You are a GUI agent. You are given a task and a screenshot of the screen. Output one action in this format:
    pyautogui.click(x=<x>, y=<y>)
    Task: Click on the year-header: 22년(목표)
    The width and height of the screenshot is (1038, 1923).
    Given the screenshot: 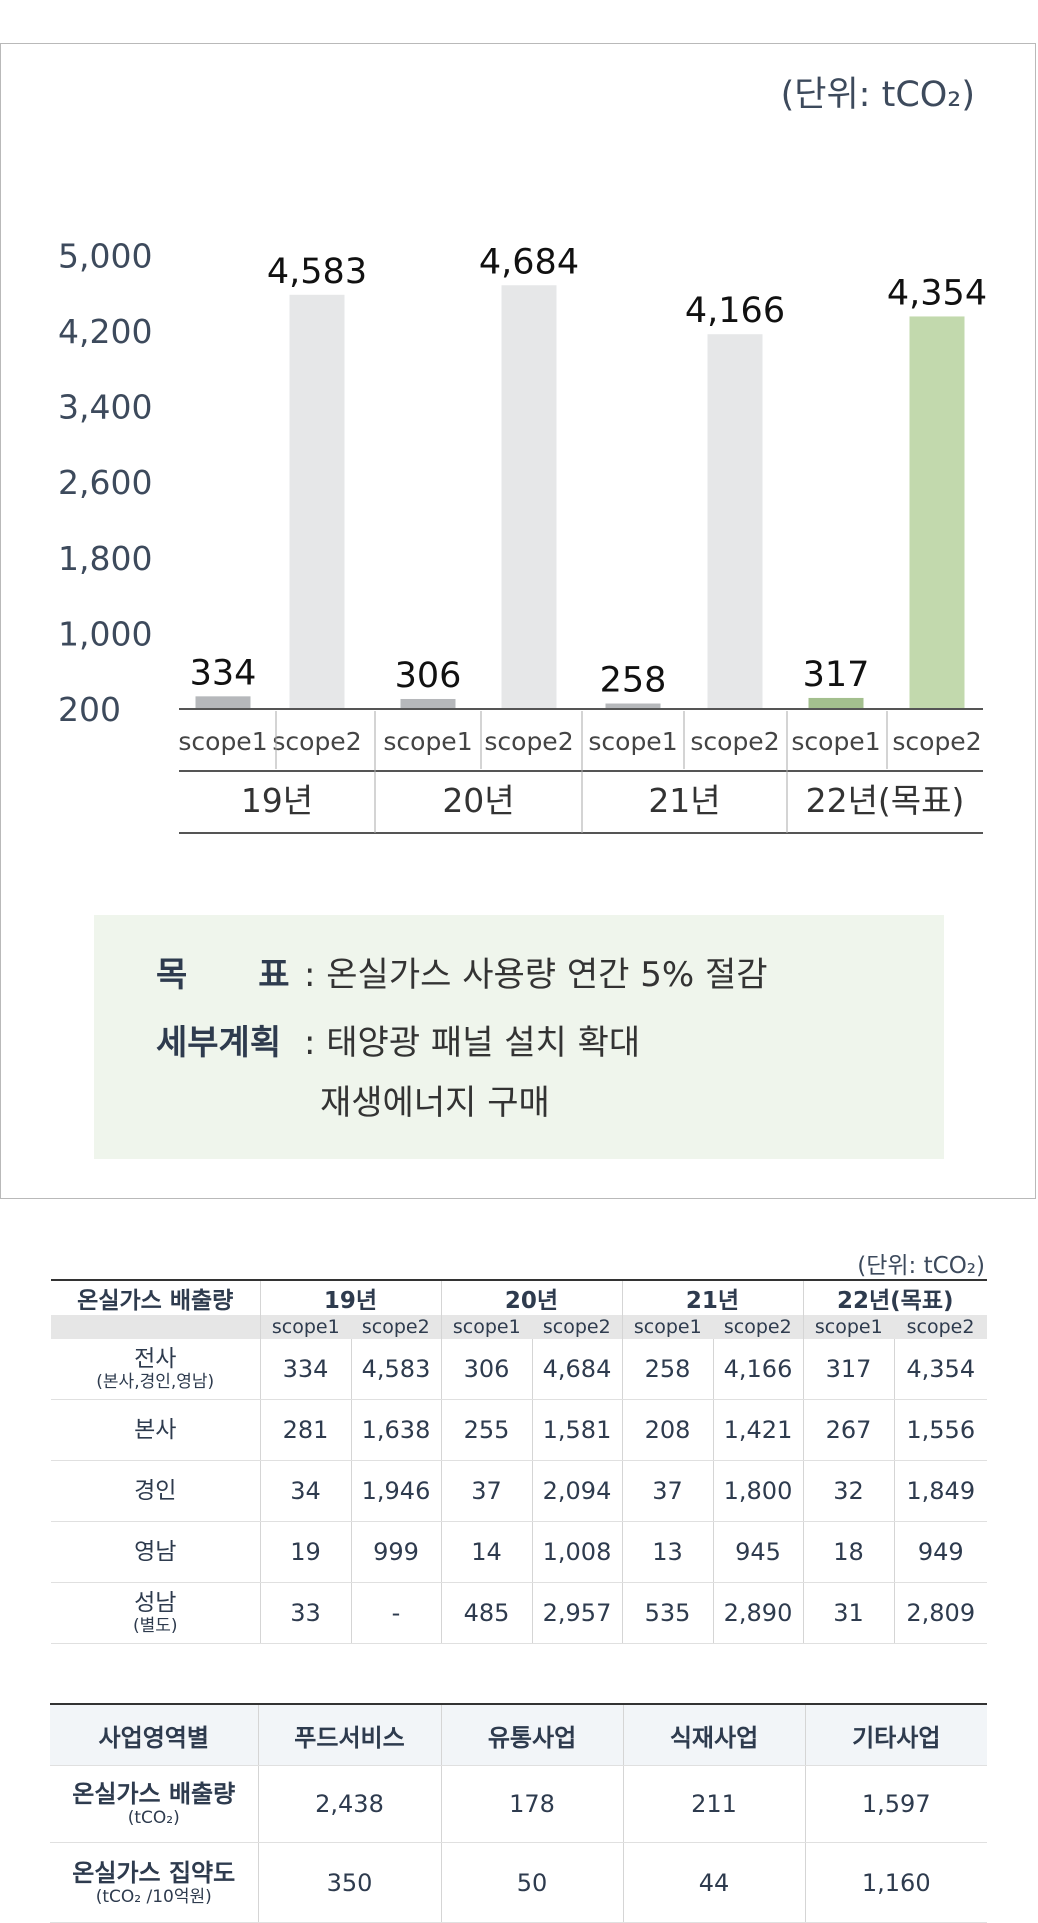 What is the action you would take?
    pyautogui.click(x=894, y=1297)
    